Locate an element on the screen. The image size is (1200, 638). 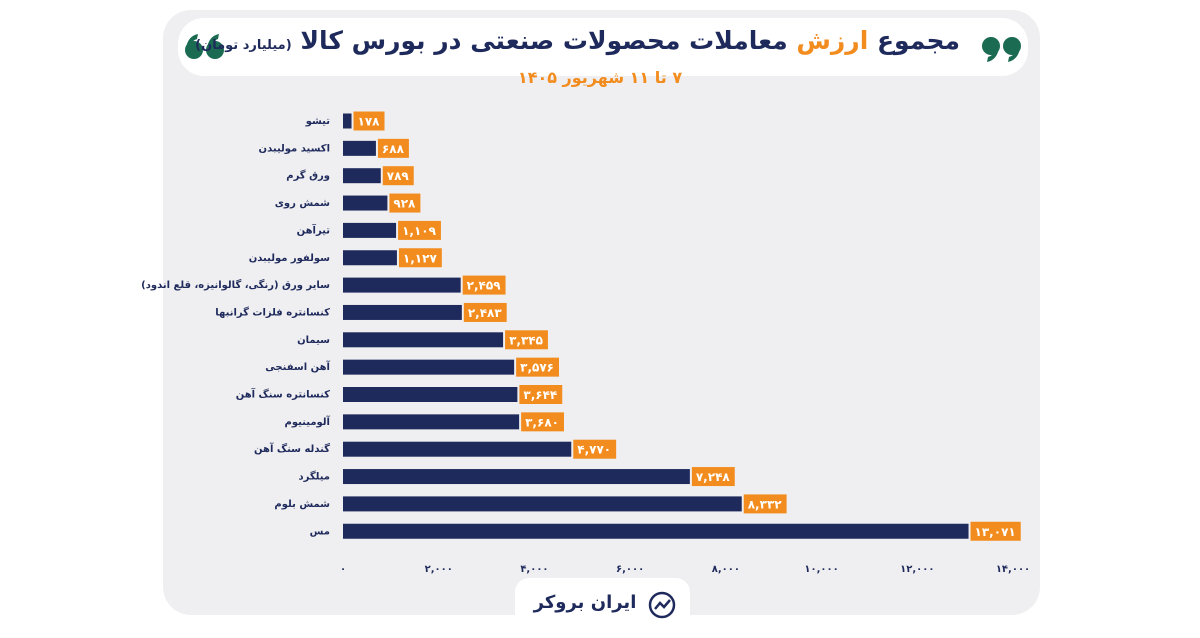
x-tick-label: ۴,۰۰۰ is located at coordinates (534, 569).